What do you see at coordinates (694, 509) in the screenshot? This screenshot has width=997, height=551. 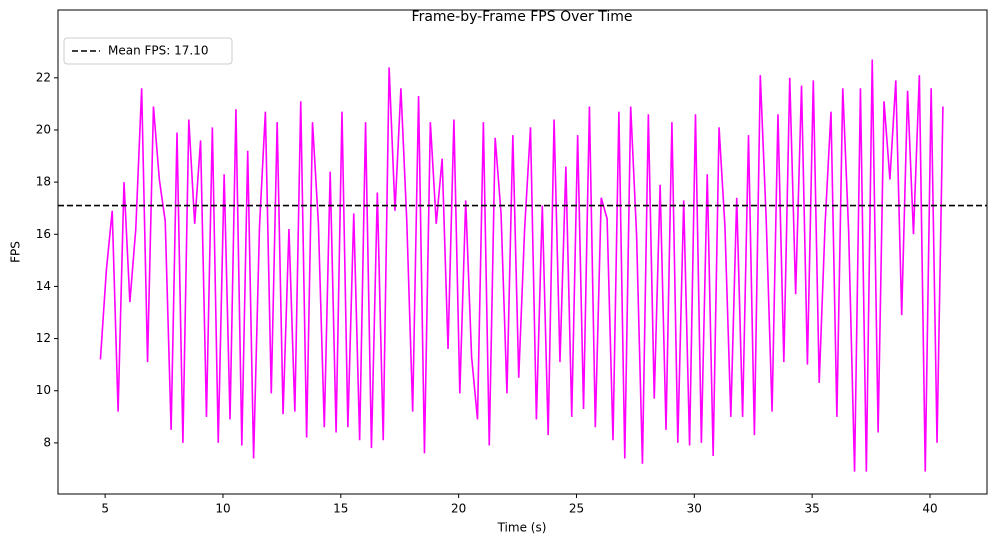 I see `x-tick-label: 30` at bounding box center [694, 509].